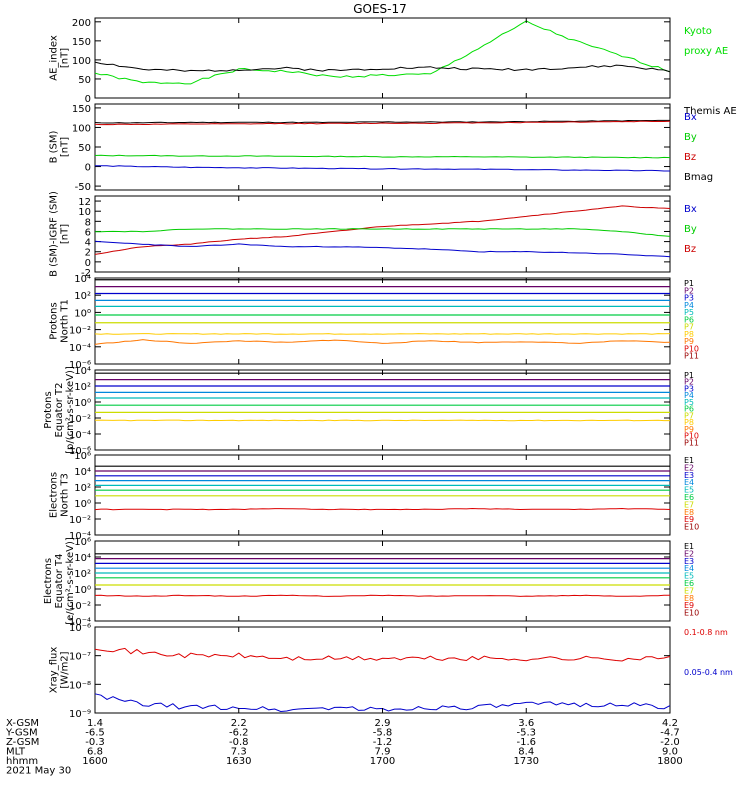 The image size is (750, 804). What do you see at coordinates (526, 742) in the screenshot?
I see `x-tick-label: -1.6` at bounding box center [526, 742].